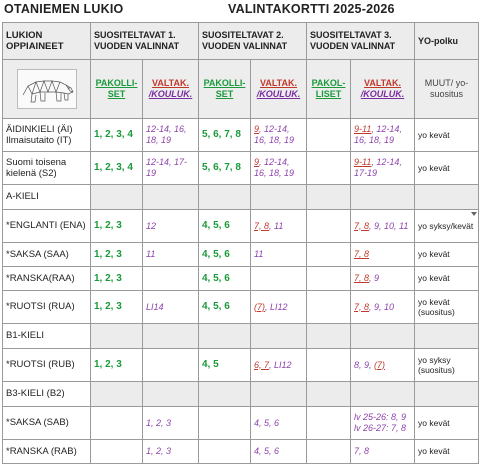  What do you see at coordinates (170, 89) in the screenshot?
I see `valtak-label-year1: VALTAK./KOULUK.` at bounding box center [170, 89].